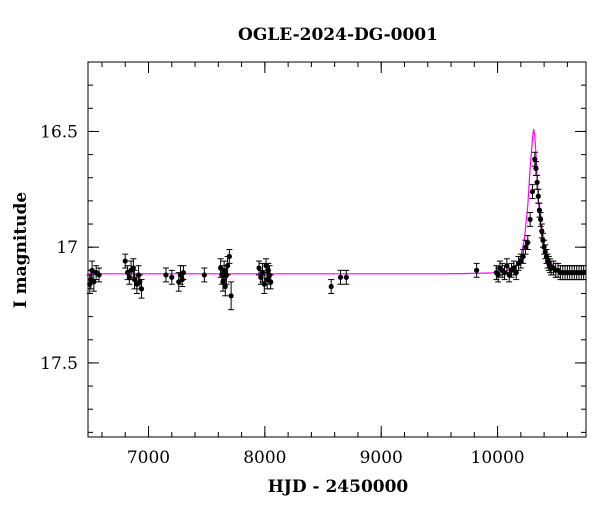 The height and width of the screenshot is (512, 600). Describe the element at coordinates (381, 458) in the screenshot. I see `x-tick-label: 9000` at that location.